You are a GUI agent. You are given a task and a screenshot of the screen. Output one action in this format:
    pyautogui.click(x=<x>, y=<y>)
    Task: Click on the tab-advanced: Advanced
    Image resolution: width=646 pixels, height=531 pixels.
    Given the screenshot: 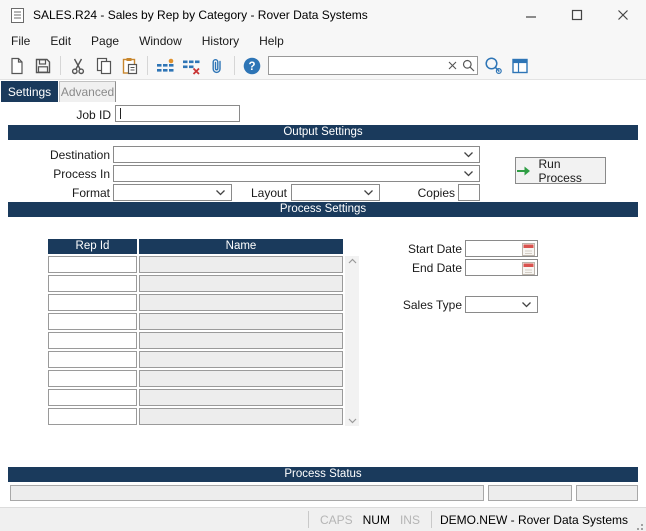 What is the action you would take?
    pyautogui.click(x=87, y=91)
    